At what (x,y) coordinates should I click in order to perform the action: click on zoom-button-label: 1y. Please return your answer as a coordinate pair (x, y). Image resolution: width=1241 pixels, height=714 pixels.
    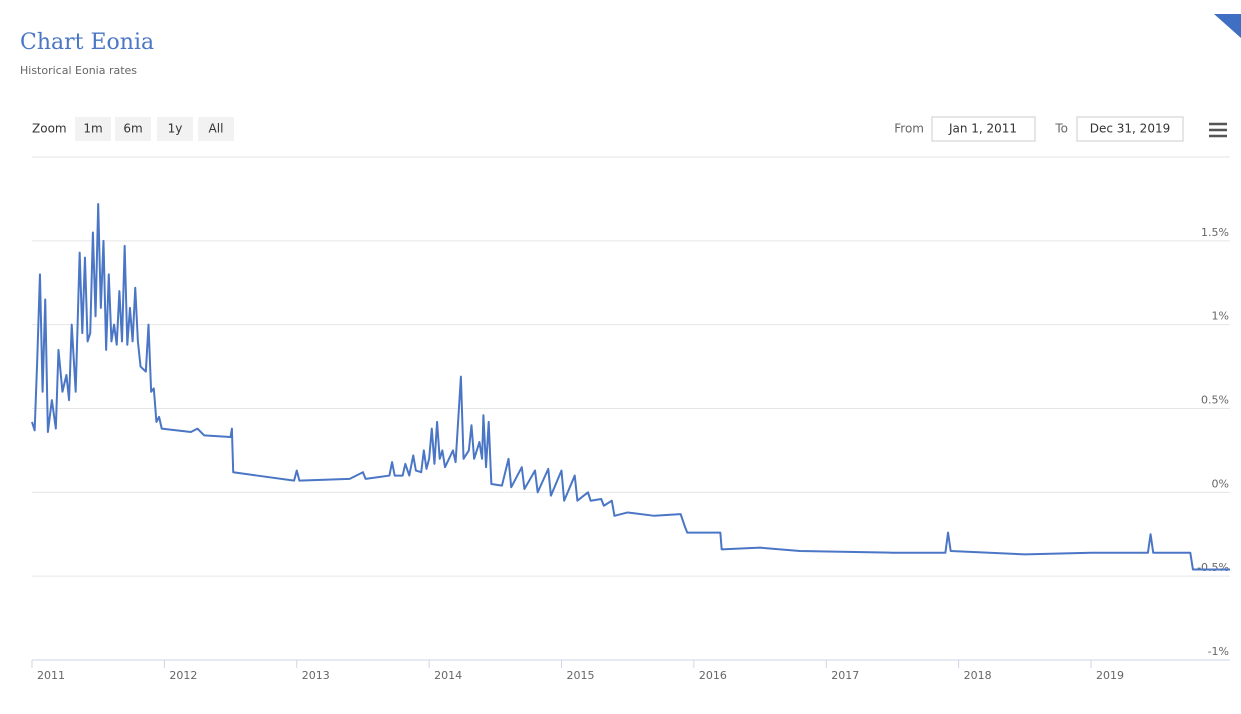
    Looking at the image, I should click on (175, 129).